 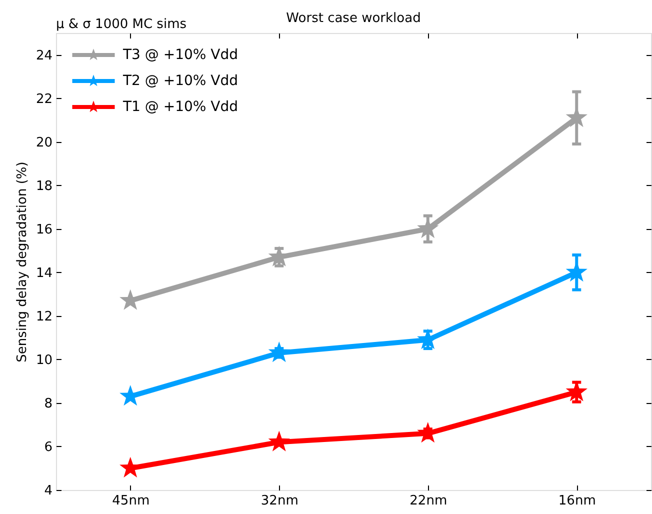 I want to click on y-tick-label: 20, so click(x=44, y=142).